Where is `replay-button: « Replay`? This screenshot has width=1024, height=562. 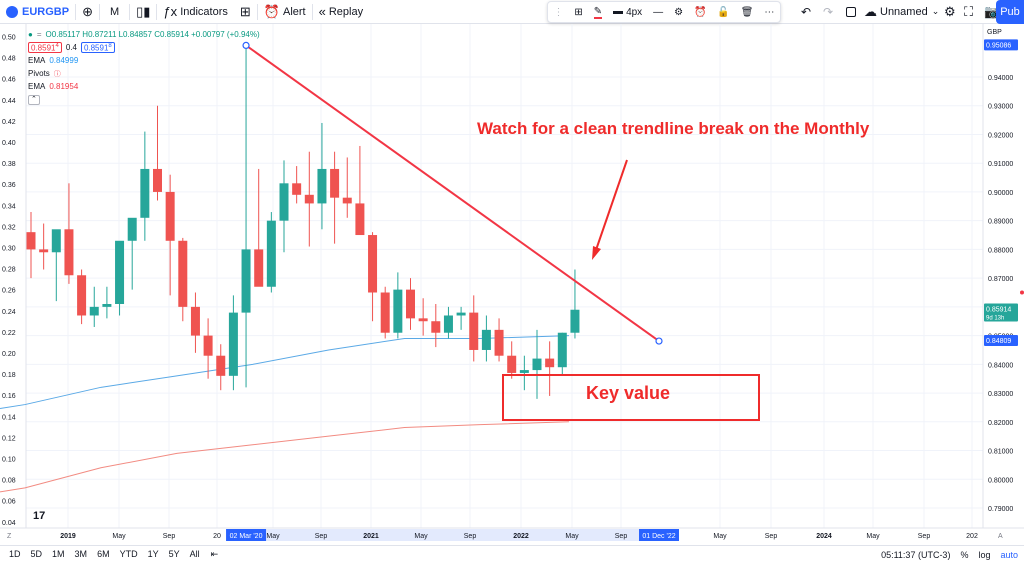
replay-button: « Replay is located at coordinates (341, 12).